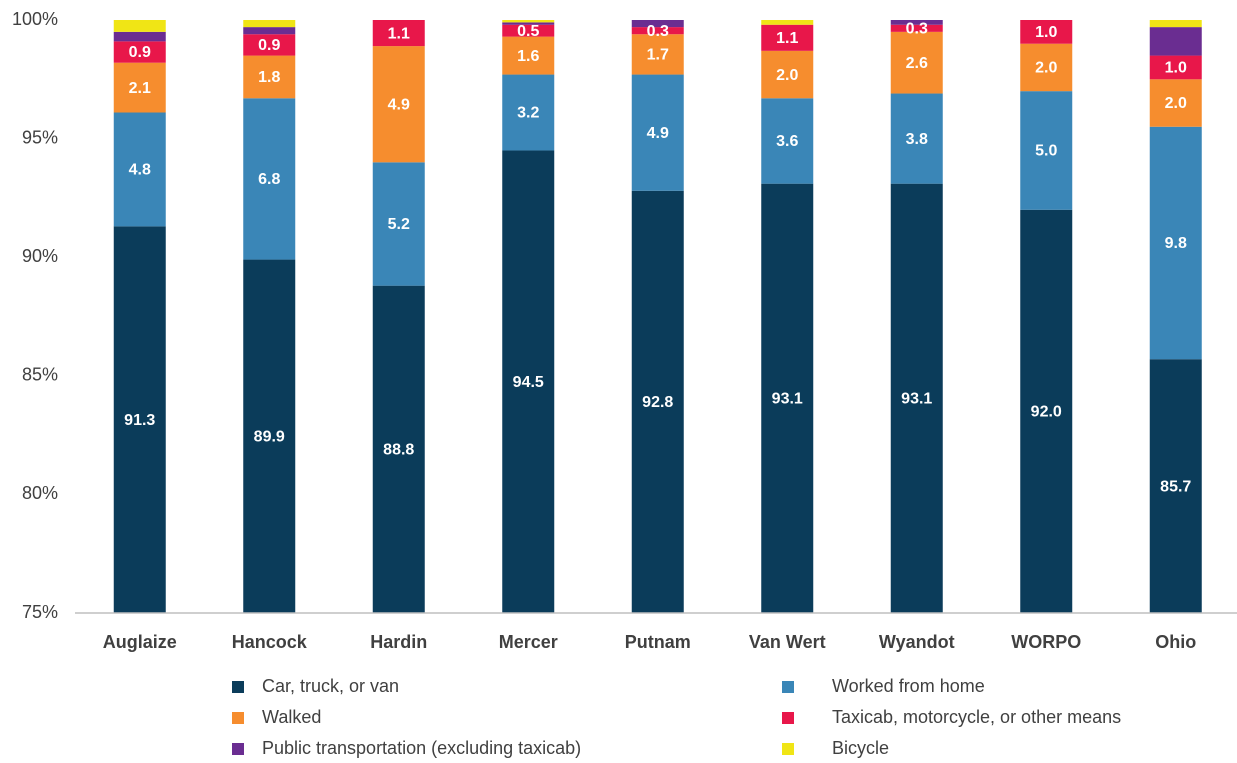 The image size is (1237, 763). I want to click on value-label: 4.8, so click(140, 170).